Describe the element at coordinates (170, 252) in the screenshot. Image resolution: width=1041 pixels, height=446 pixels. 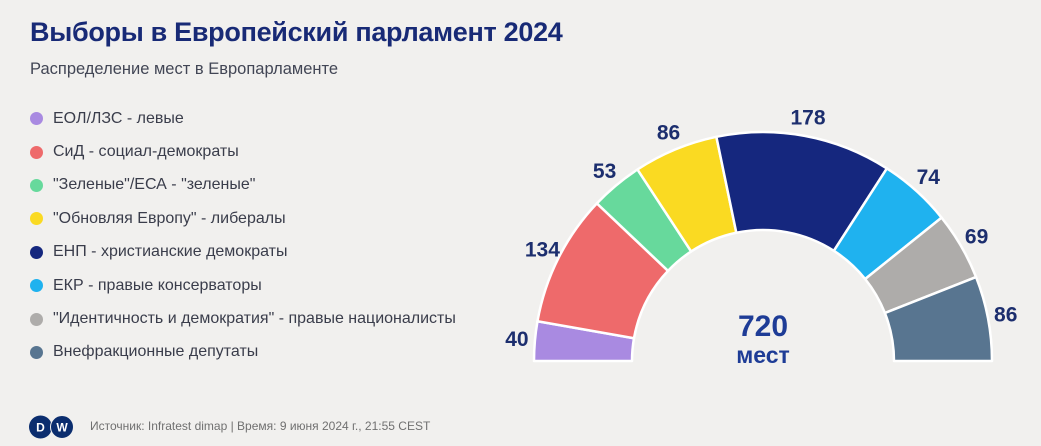
I see `legend-item-label: ЕНП - христианские демократы` at that location.